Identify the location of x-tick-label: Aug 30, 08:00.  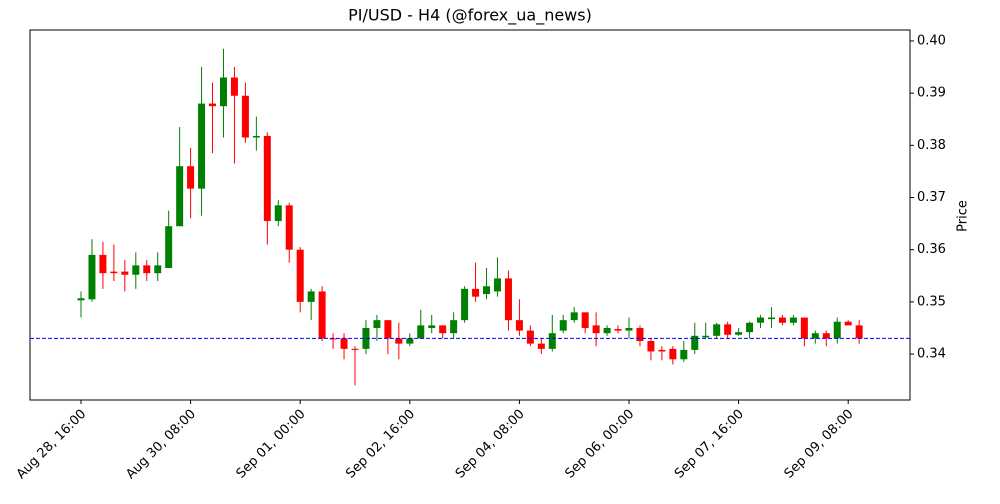
(161, 445).